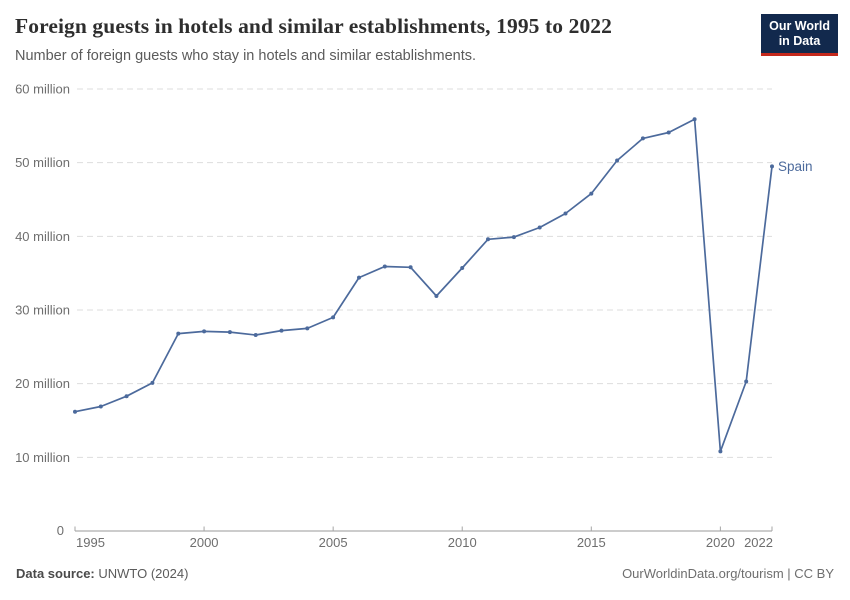  What do you see at coordinates (55, 573) in the screenshot?
I see `data-source-label: Data source:` at bounding box center [55, 573].